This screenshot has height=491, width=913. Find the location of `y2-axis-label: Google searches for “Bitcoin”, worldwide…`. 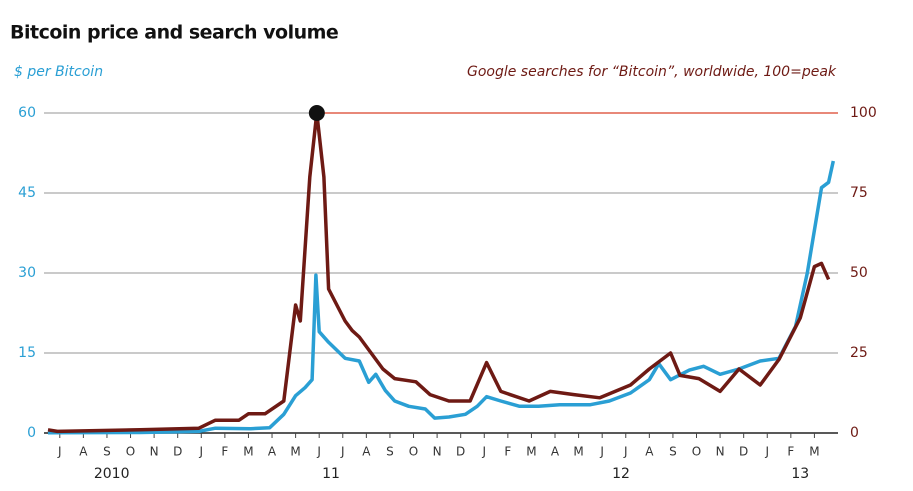

y2-axis-label: Google searches for “Bitcoin”, worldwide… is located at coordinates (652, 72).